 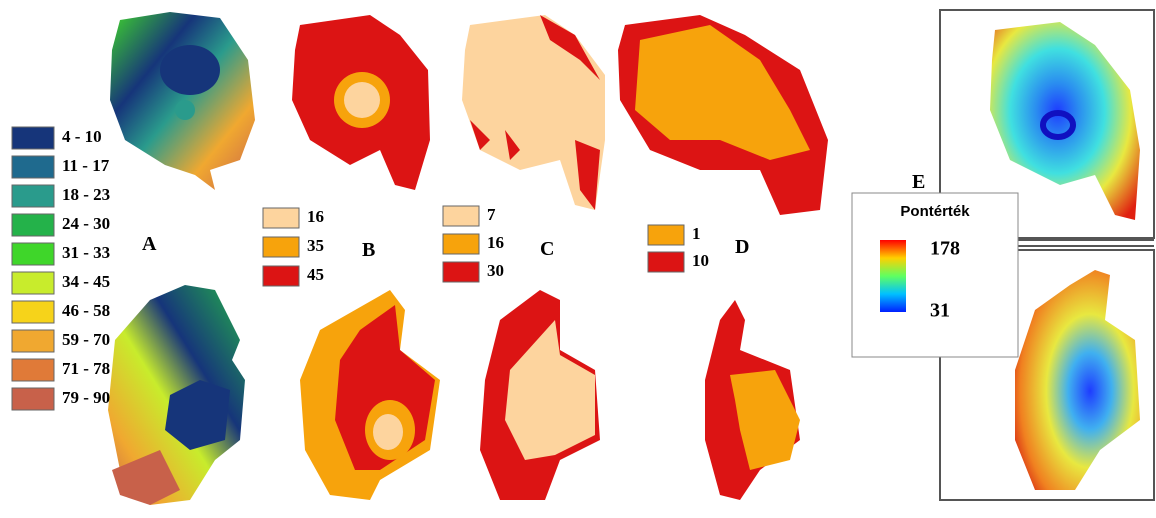 I want to click on map-c-bottom, so click(x=540, y=395).